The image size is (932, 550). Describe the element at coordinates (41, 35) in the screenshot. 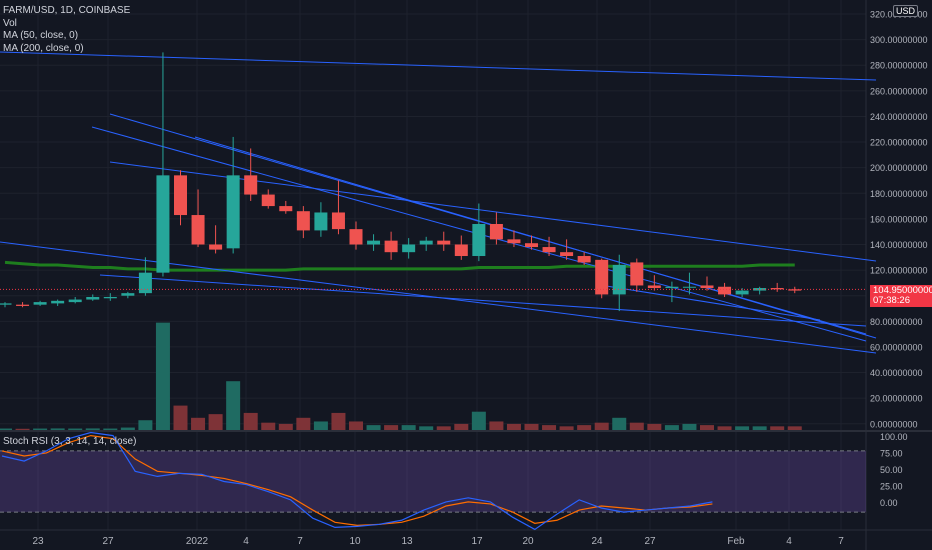

I see `ma50-label: MA (50, close, 0)` at that location.